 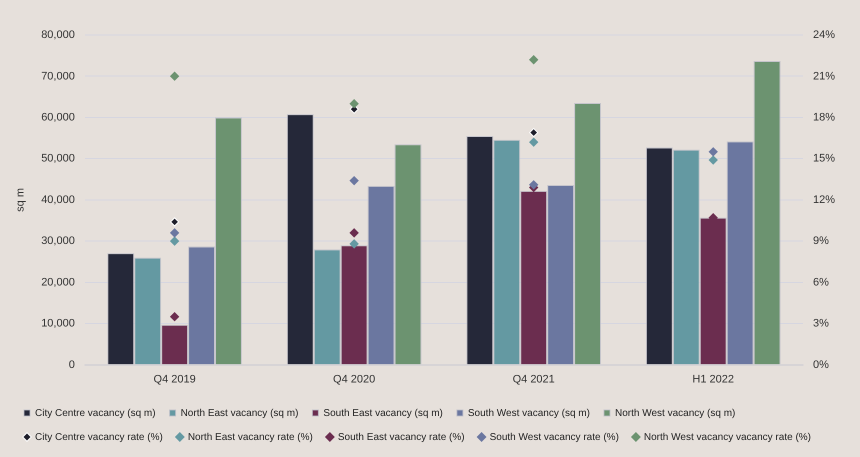 What do you see at coordinates (824, 35) in the screenshot?
I see `y2-tick-label: 24%` at bounding box center [824, 35].